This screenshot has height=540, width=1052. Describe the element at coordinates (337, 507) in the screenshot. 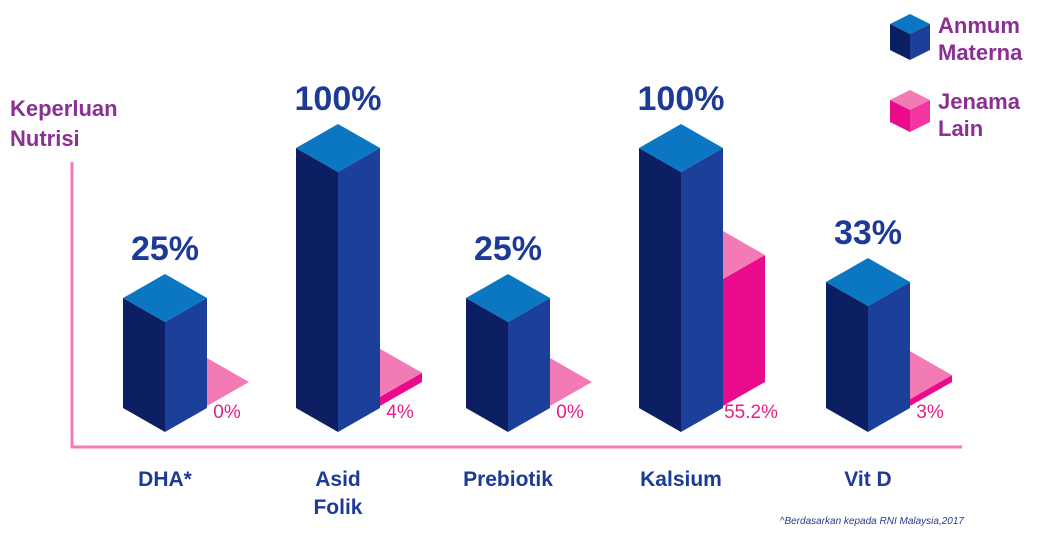

I see `category-label-2-line-2: Folik` at that location.